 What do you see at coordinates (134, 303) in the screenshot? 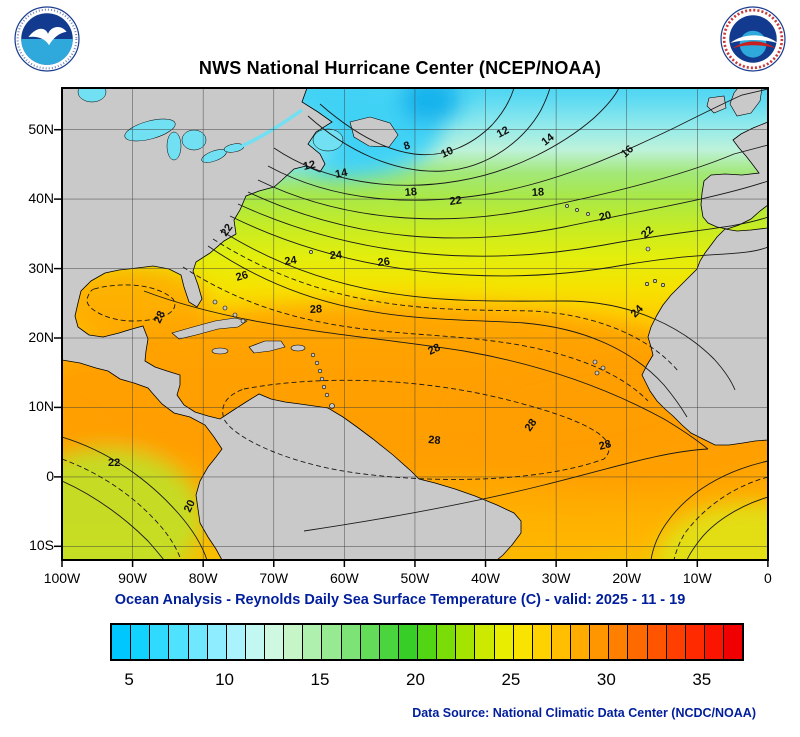
I see `warm-gulf-of-mexico` at bounding box center [134, 303].